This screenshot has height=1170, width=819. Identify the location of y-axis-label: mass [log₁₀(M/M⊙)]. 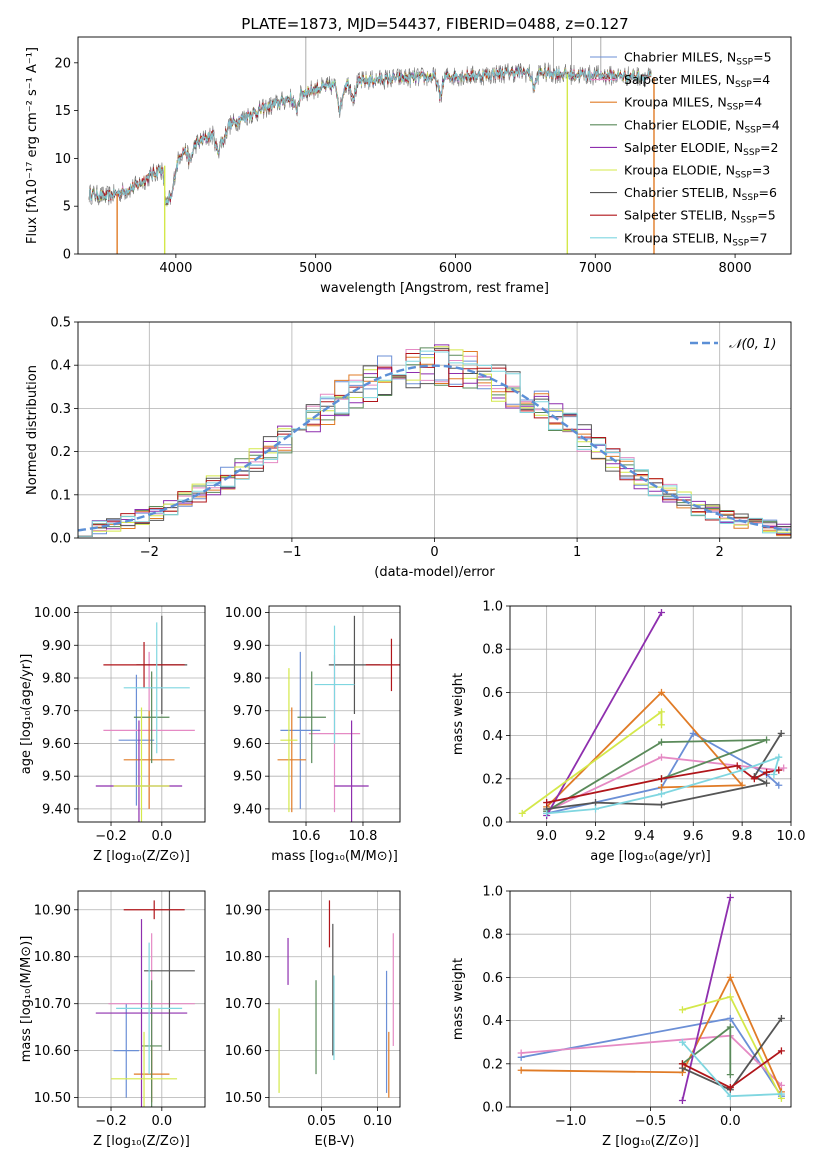
(26, 999).